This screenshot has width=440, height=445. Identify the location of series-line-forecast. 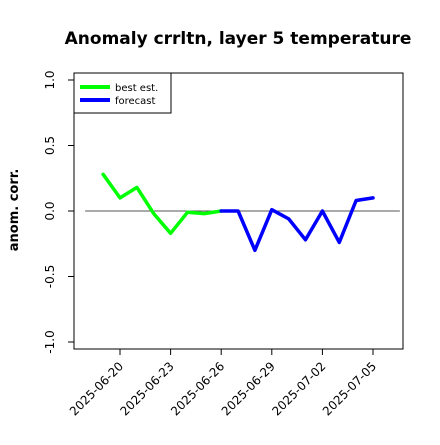
(297, 224).